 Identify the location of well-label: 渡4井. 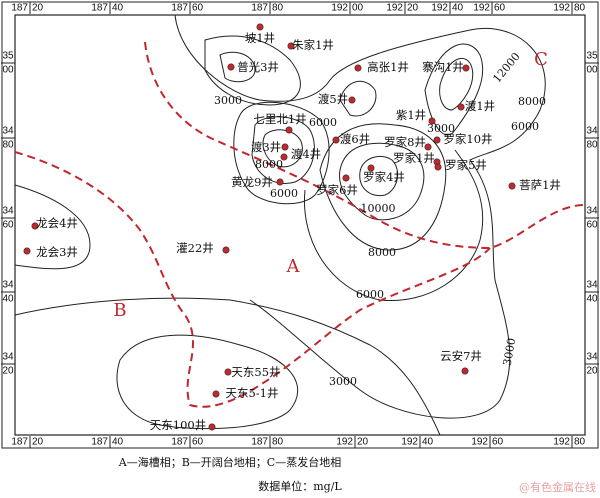
(306, 154).